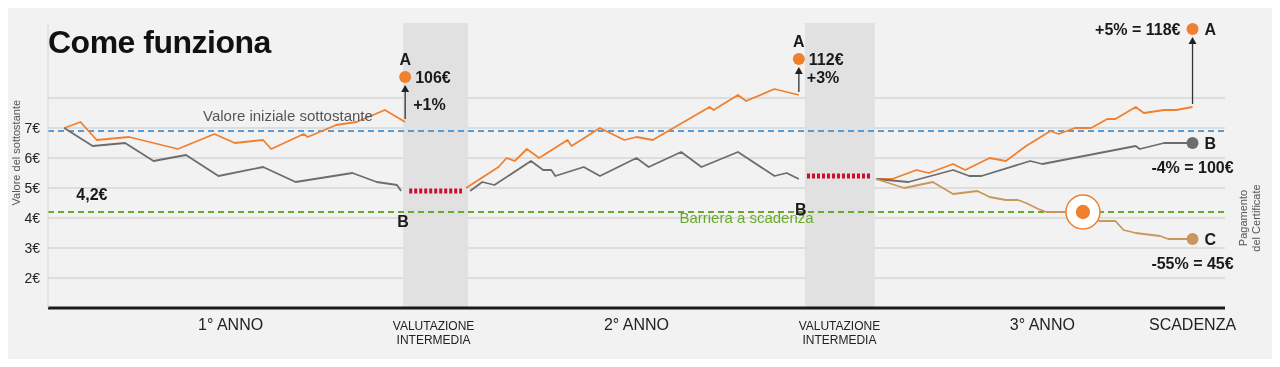 This screenshot has height=367, width=1280. Describe the element at coordinates (231, 324) in the screenshot. I see `x-tick-label: 1° ANNO` at that location.